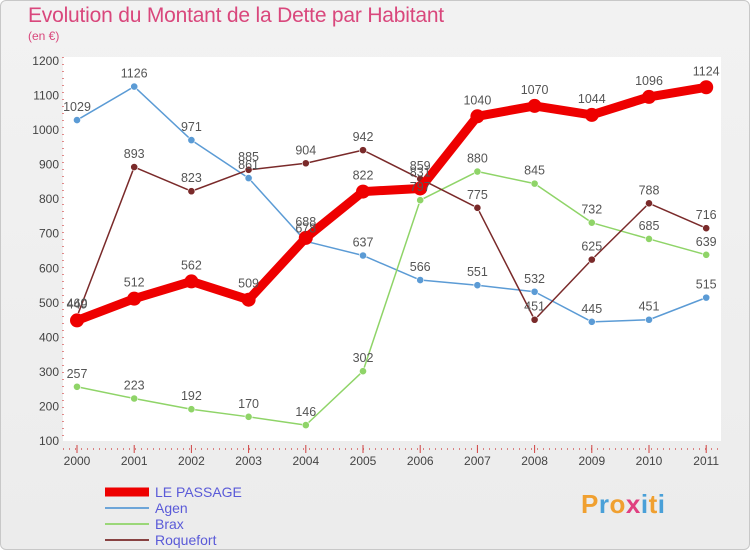  I want to click on x-tick-label: 2003, so click(248, 461).